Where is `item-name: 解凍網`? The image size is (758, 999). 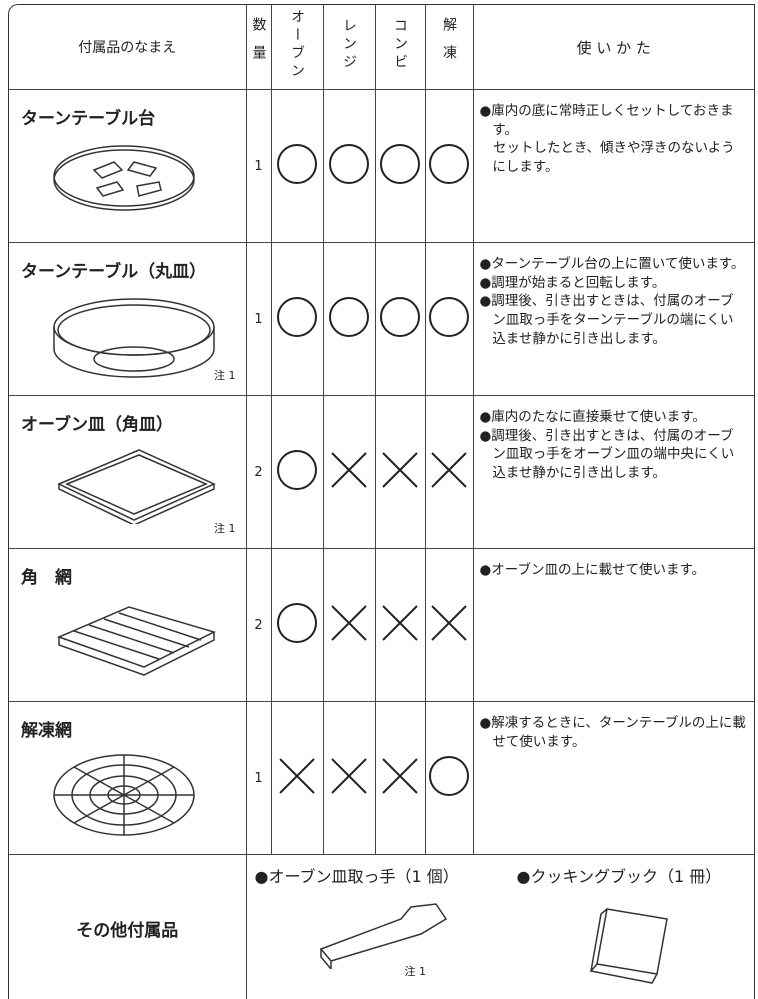
item-name: 解凍網 is located at coordinates (46, 728).